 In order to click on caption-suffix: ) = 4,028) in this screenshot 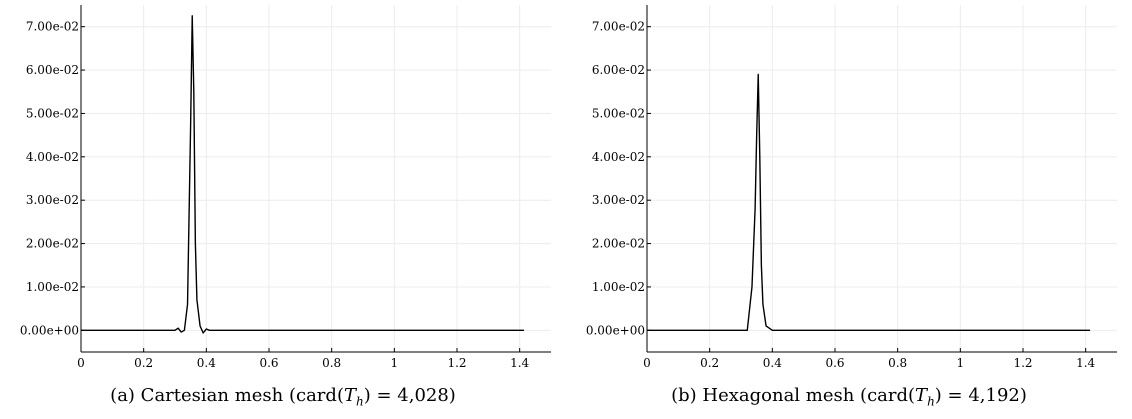, I will do `click(409, 395)`.